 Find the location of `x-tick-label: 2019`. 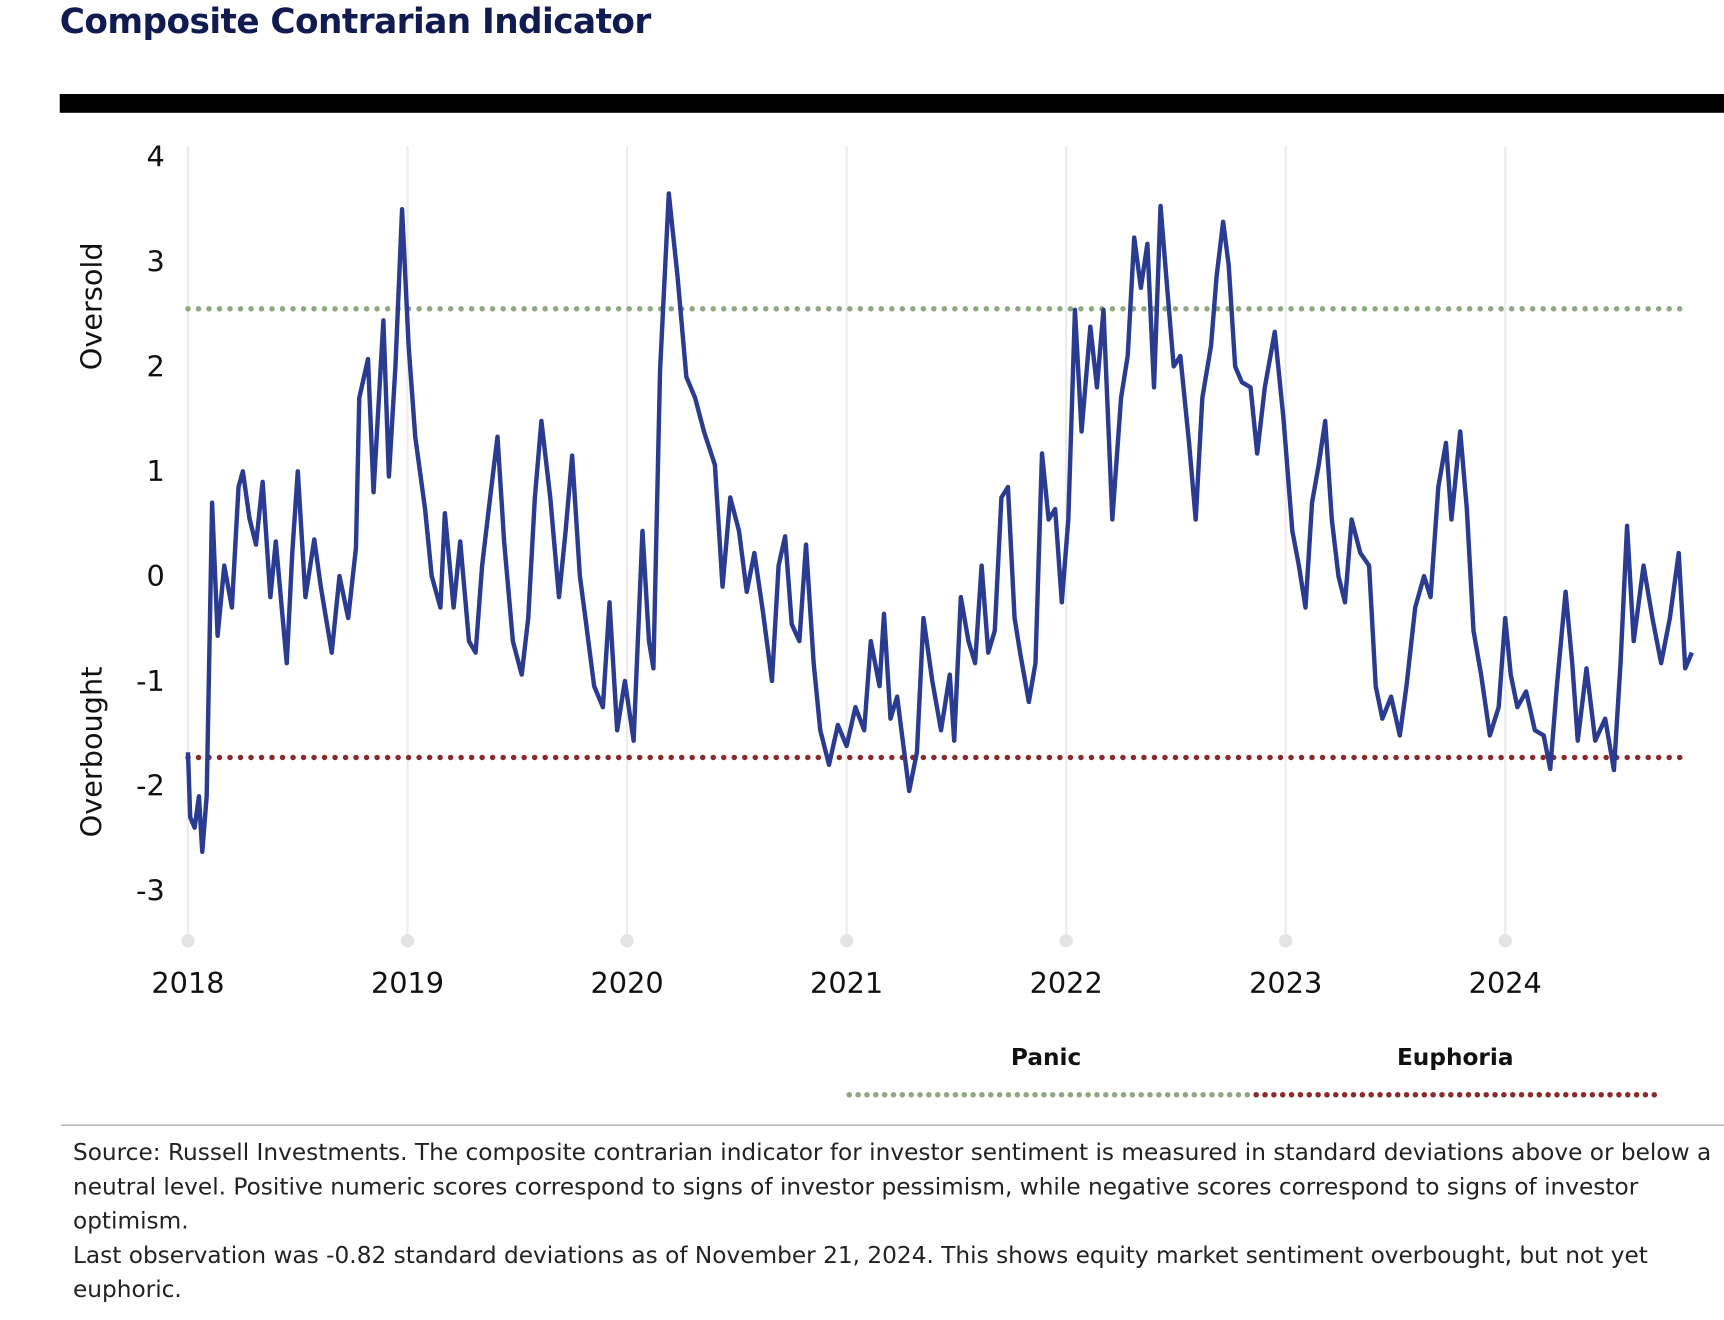

x-tick-label: 2019 is located at coordinates (407, 983).